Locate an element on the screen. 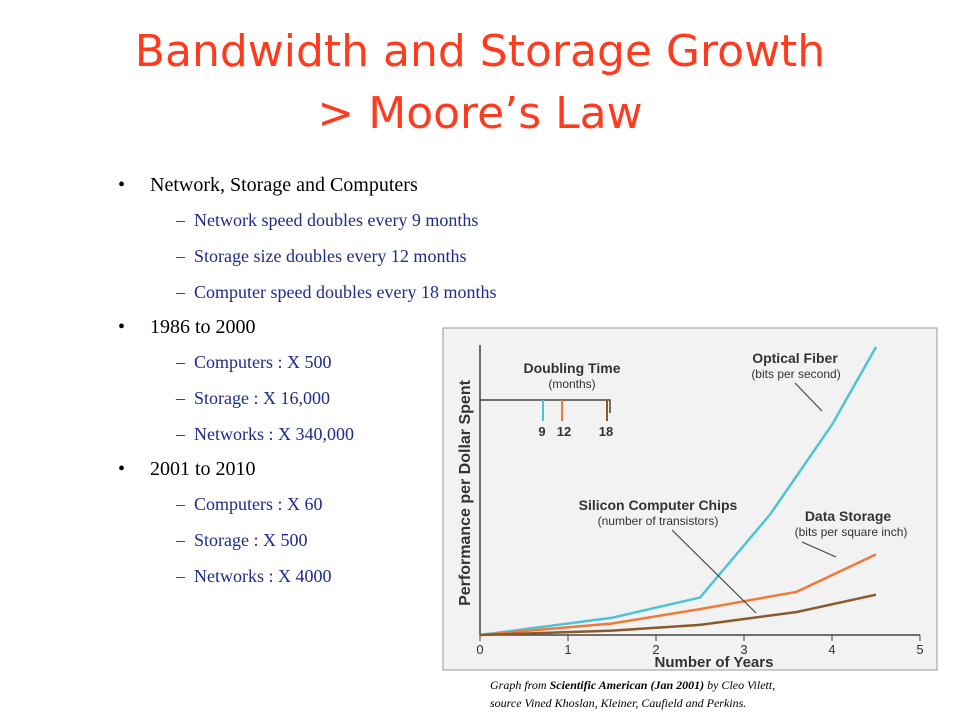 This screenshot has width=960, height=720. doubling-time-title: Doubling Time is located at coordinates (572, 368).